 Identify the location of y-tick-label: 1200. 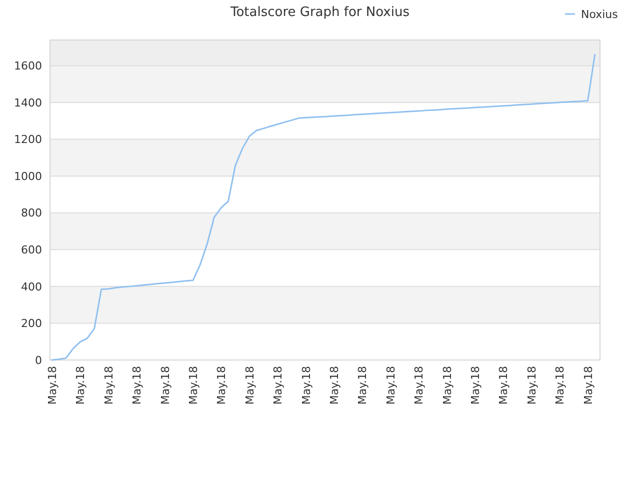
(28, 139).